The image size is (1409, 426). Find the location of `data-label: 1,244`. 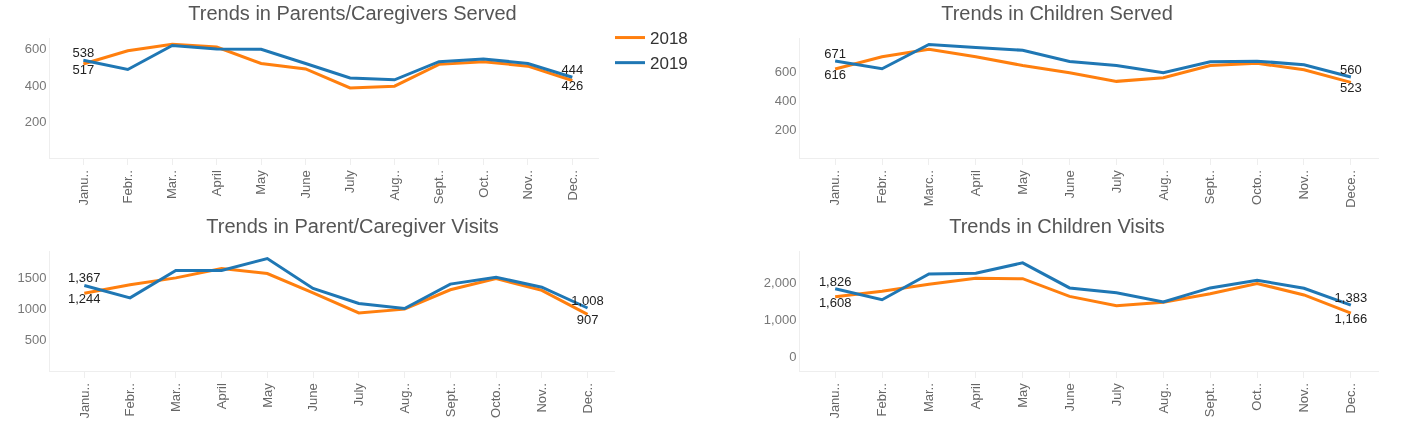

data-label: 1,244 is located at coordinates (84, 298).